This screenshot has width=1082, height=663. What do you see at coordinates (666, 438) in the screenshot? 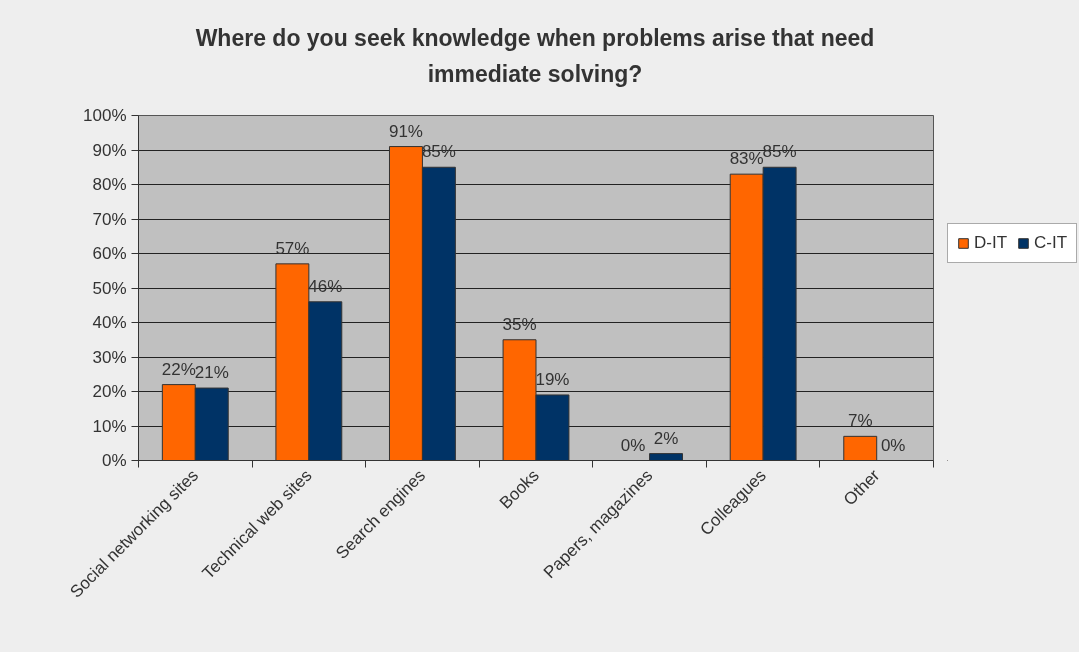
I see `data-label: 2%` at bounding box center [666, 438].